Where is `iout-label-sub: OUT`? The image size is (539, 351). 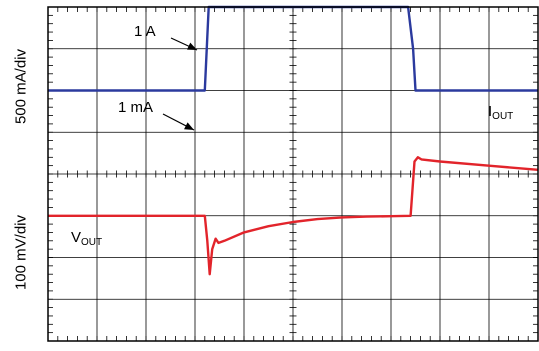
iout-label-sub: OUT is located at coordinates (503, 116).